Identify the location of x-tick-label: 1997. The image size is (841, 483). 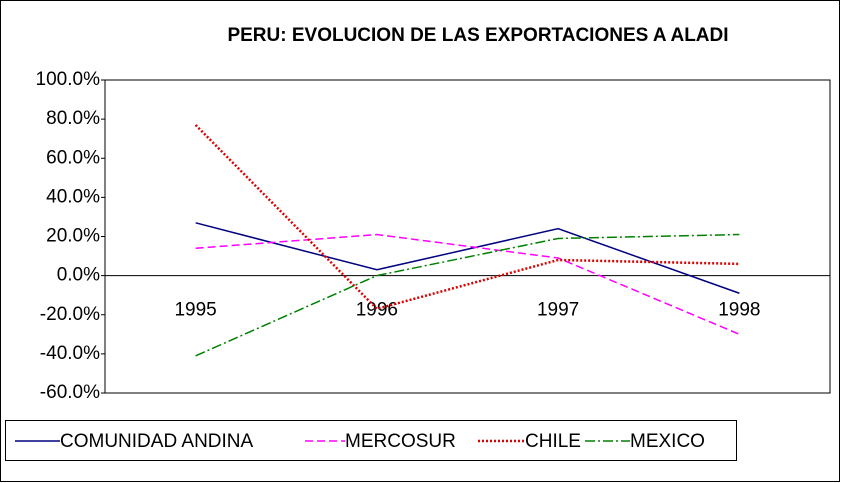
(558, 310).